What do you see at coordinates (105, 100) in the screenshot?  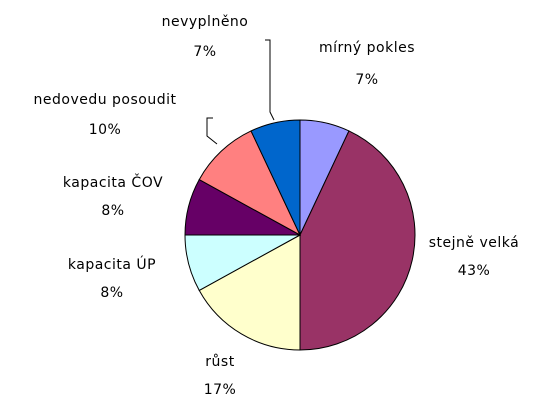 I see `slice-label: nedovedu posoudit` at bounding box center [105, 100].